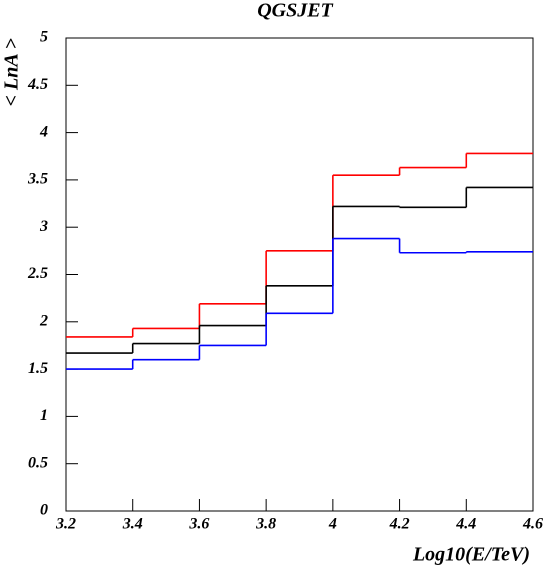 The width and height of the screenshot is (545, 573). I want to click on y-tick-label: 4.5, so click(37, 84).